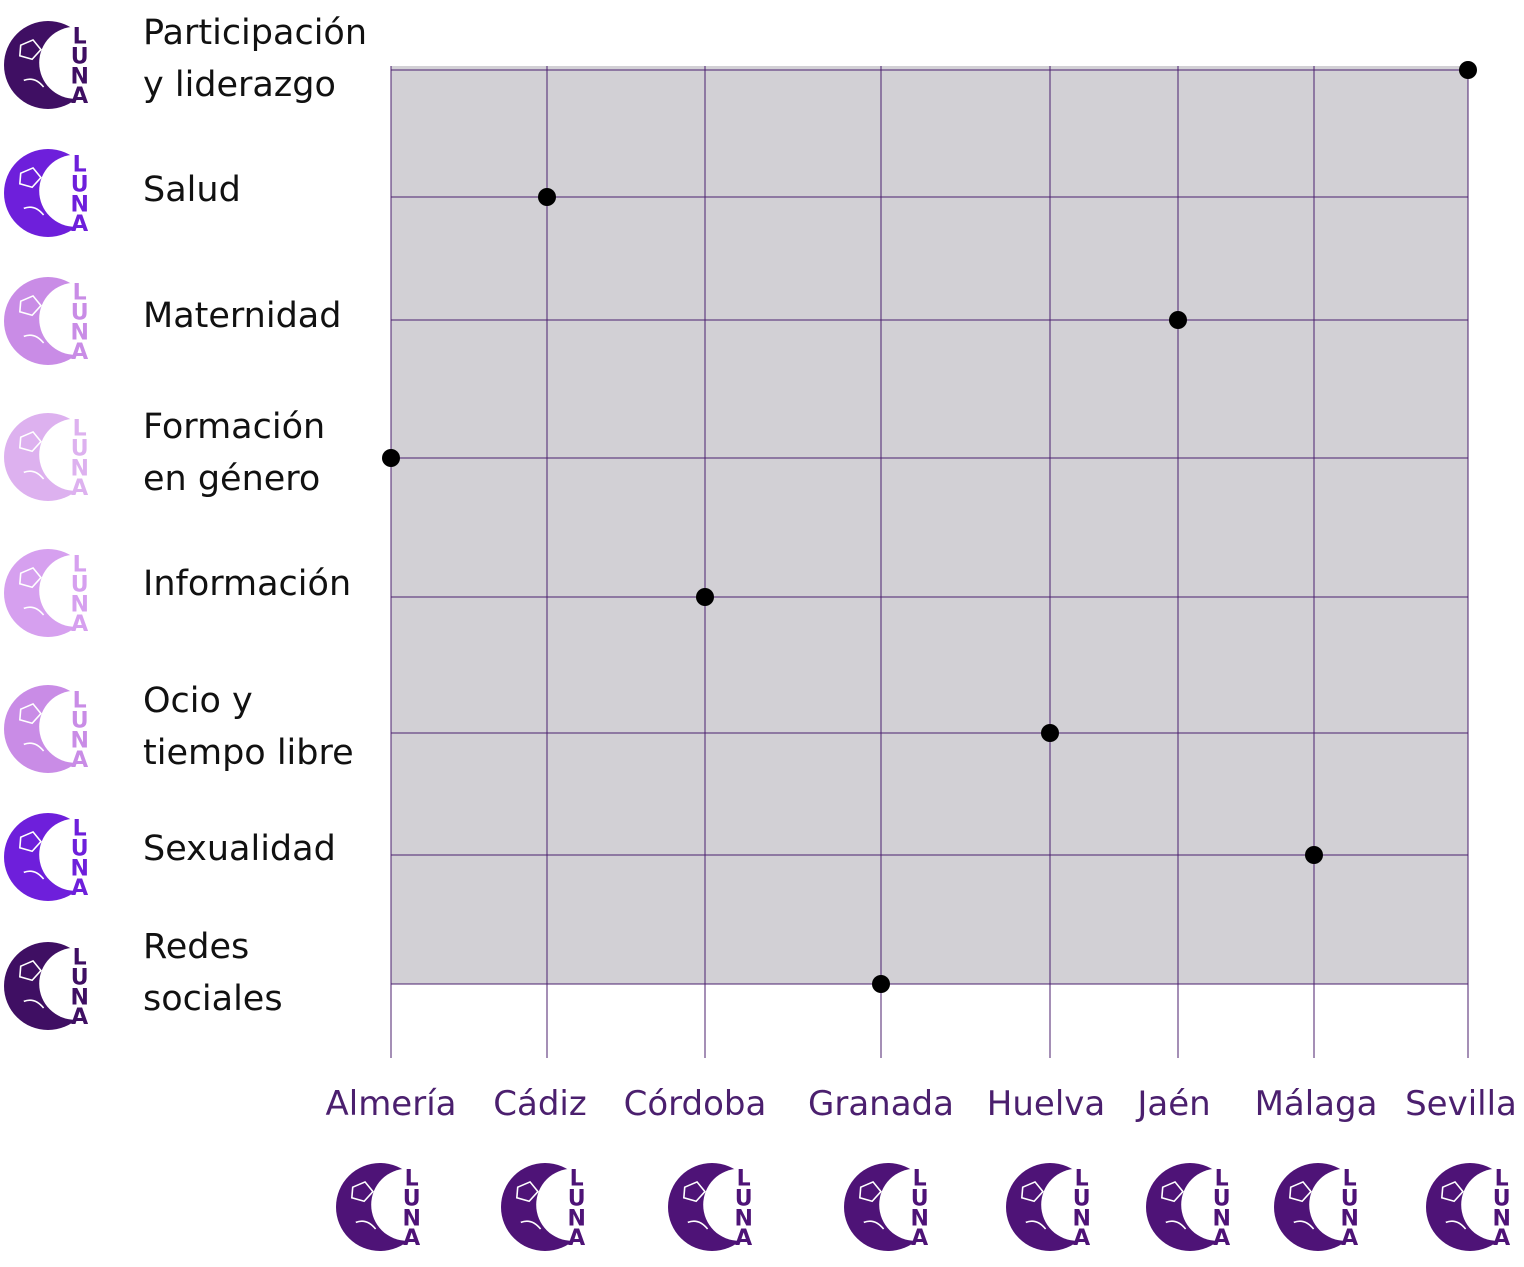 This screenshot has width=1524, height=1267. Describe the element at coordinates (196, 947) in the screenshot. I see `row-label-line: Redes` at that location.